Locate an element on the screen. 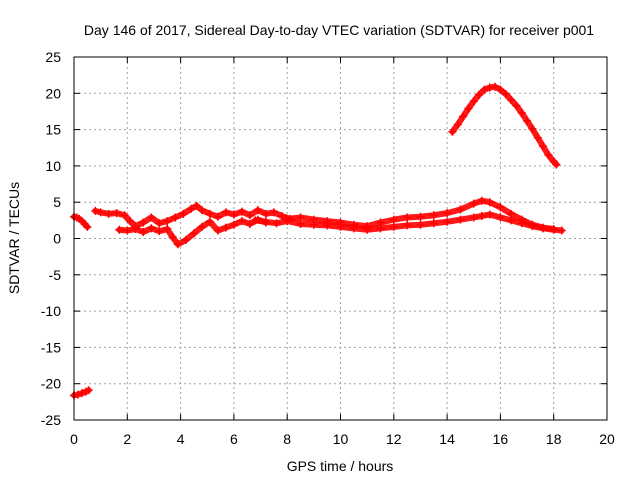 Image resolution: width=640 pixels, height=480 pixels. x-tick-label: 18 is located at coordinates (554, 439).